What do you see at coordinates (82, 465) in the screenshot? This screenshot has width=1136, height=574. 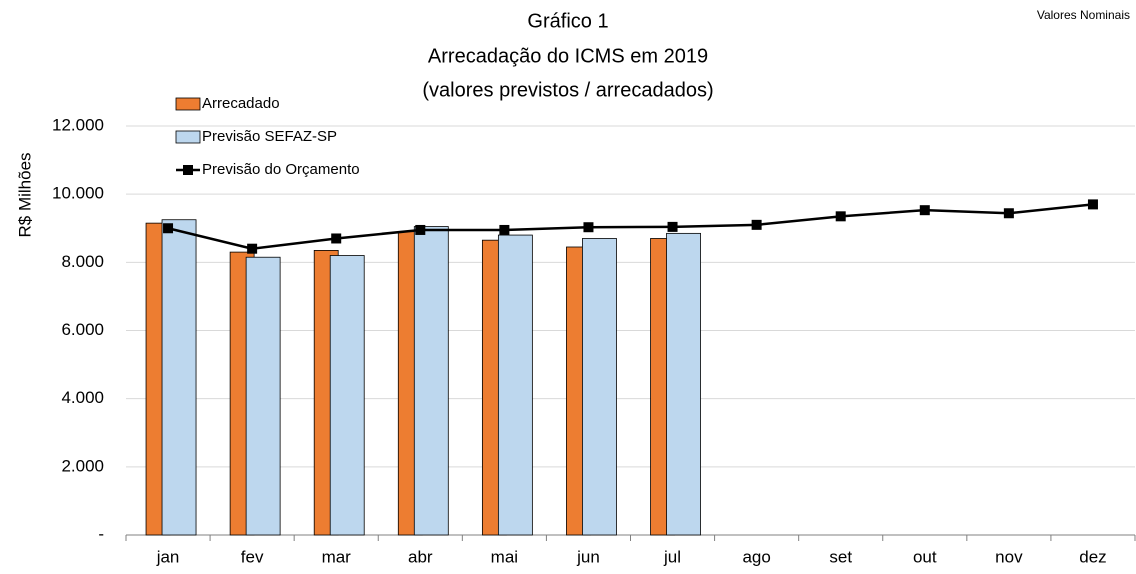 I see `y-tick-label: 2.000` at bounding box center [82, 465].